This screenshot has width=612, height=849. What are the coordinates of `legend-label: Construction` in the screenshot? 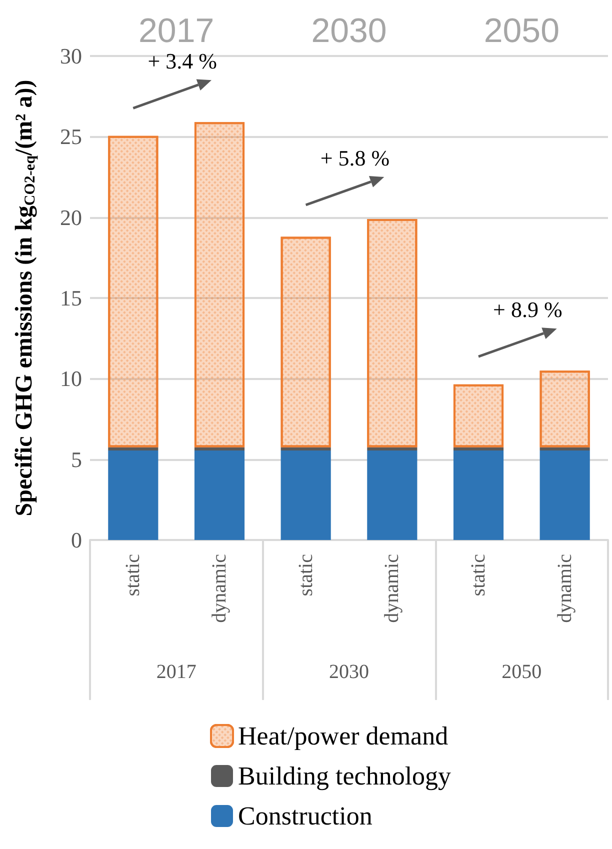 It's located at (305, 816).